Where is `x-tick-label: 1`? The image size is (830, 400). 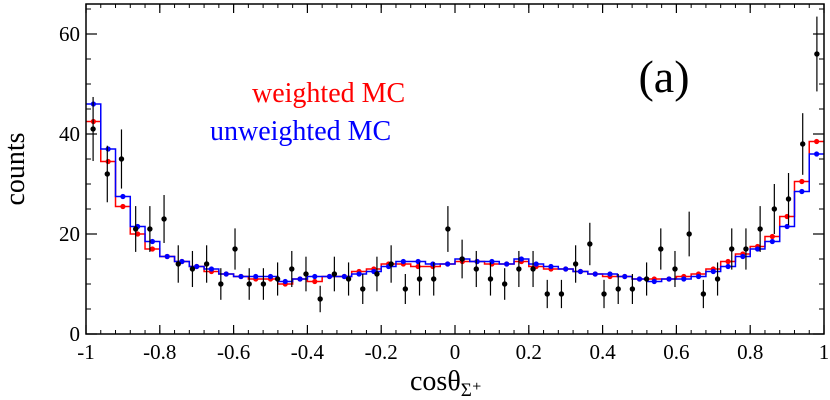 x-tick-label: 1 is located at coordinates (824, 352).